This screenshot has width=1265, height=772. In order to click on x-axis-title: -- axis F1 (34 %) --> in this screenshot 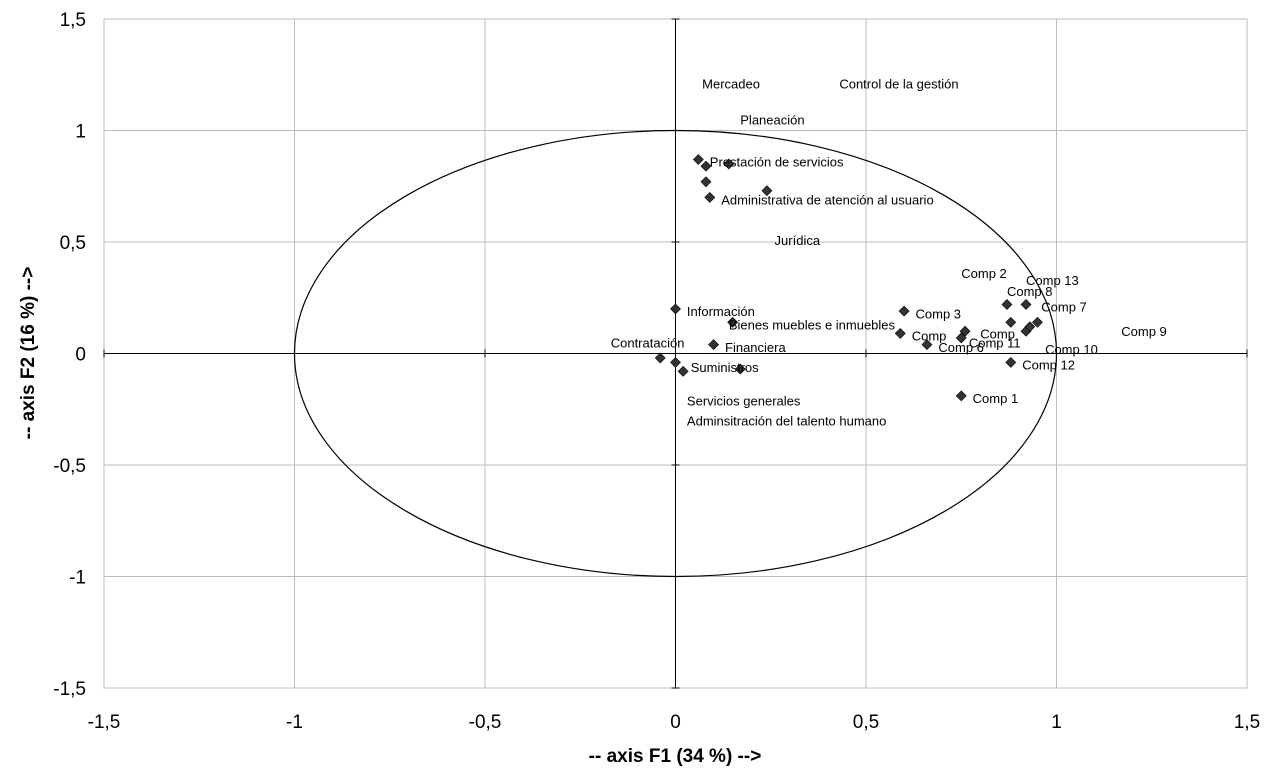, I will do `click(675, 756)`.